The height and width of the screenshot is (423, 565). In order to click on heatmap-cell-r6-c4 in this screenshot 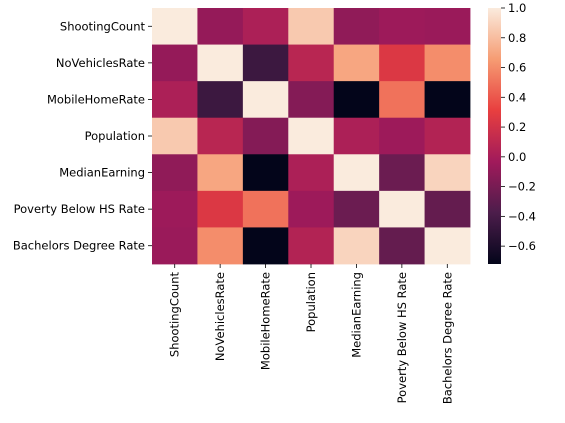, I will do `click(356, 246)`.